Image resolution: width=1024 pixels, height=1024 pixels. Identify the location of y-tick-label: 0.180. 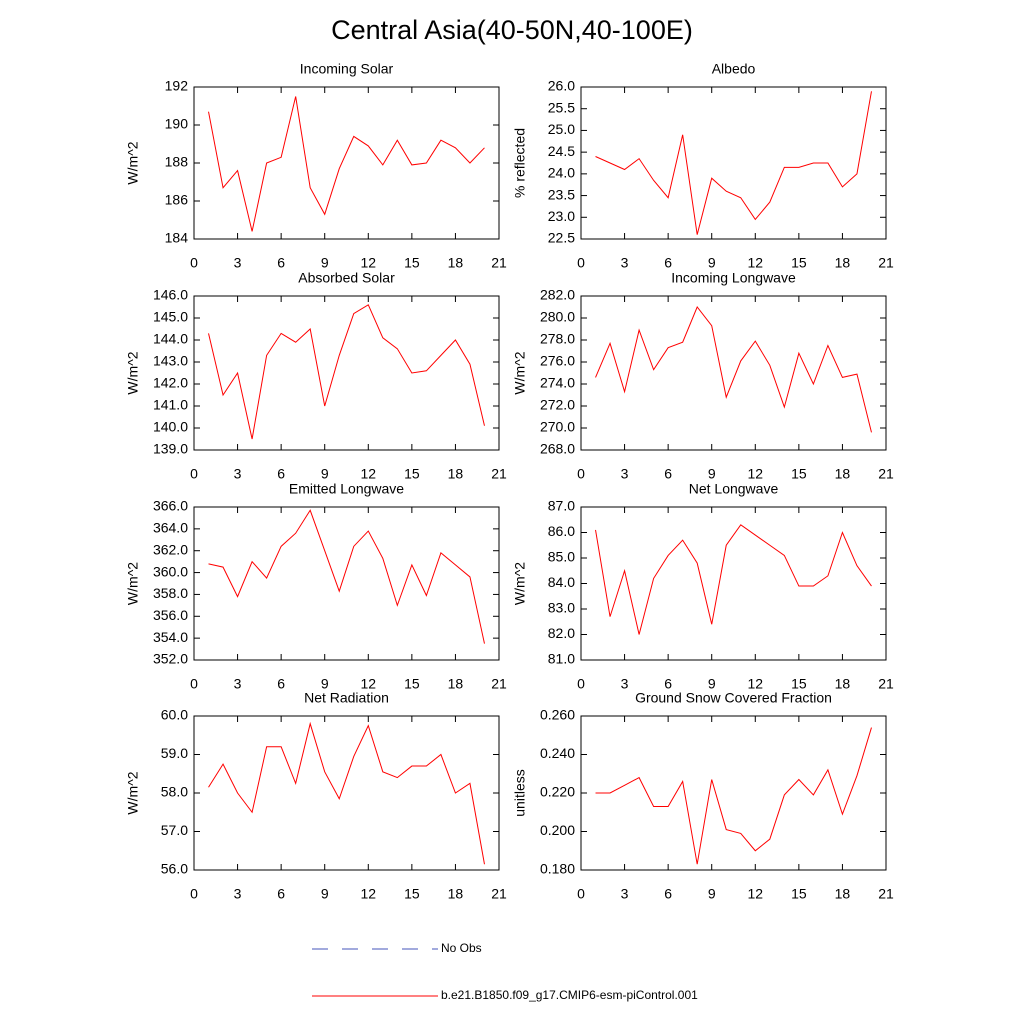
(557, 869).